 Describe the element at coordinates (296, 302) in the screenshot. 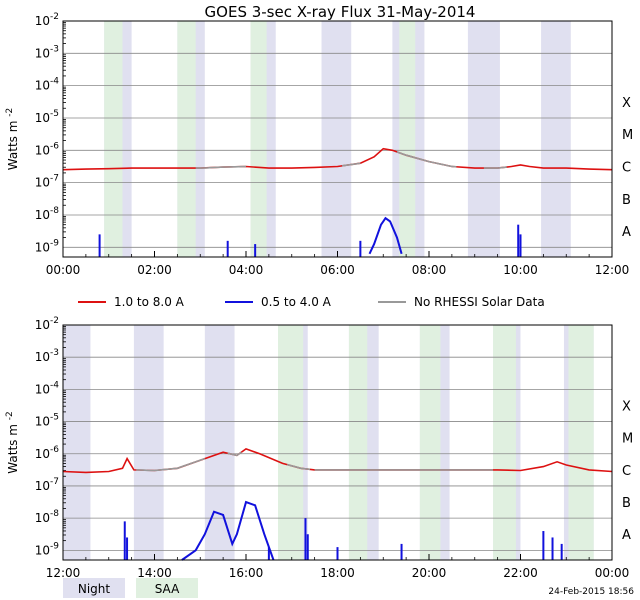

I see `legend-label: 0.5 to 4.0 A` at that location.